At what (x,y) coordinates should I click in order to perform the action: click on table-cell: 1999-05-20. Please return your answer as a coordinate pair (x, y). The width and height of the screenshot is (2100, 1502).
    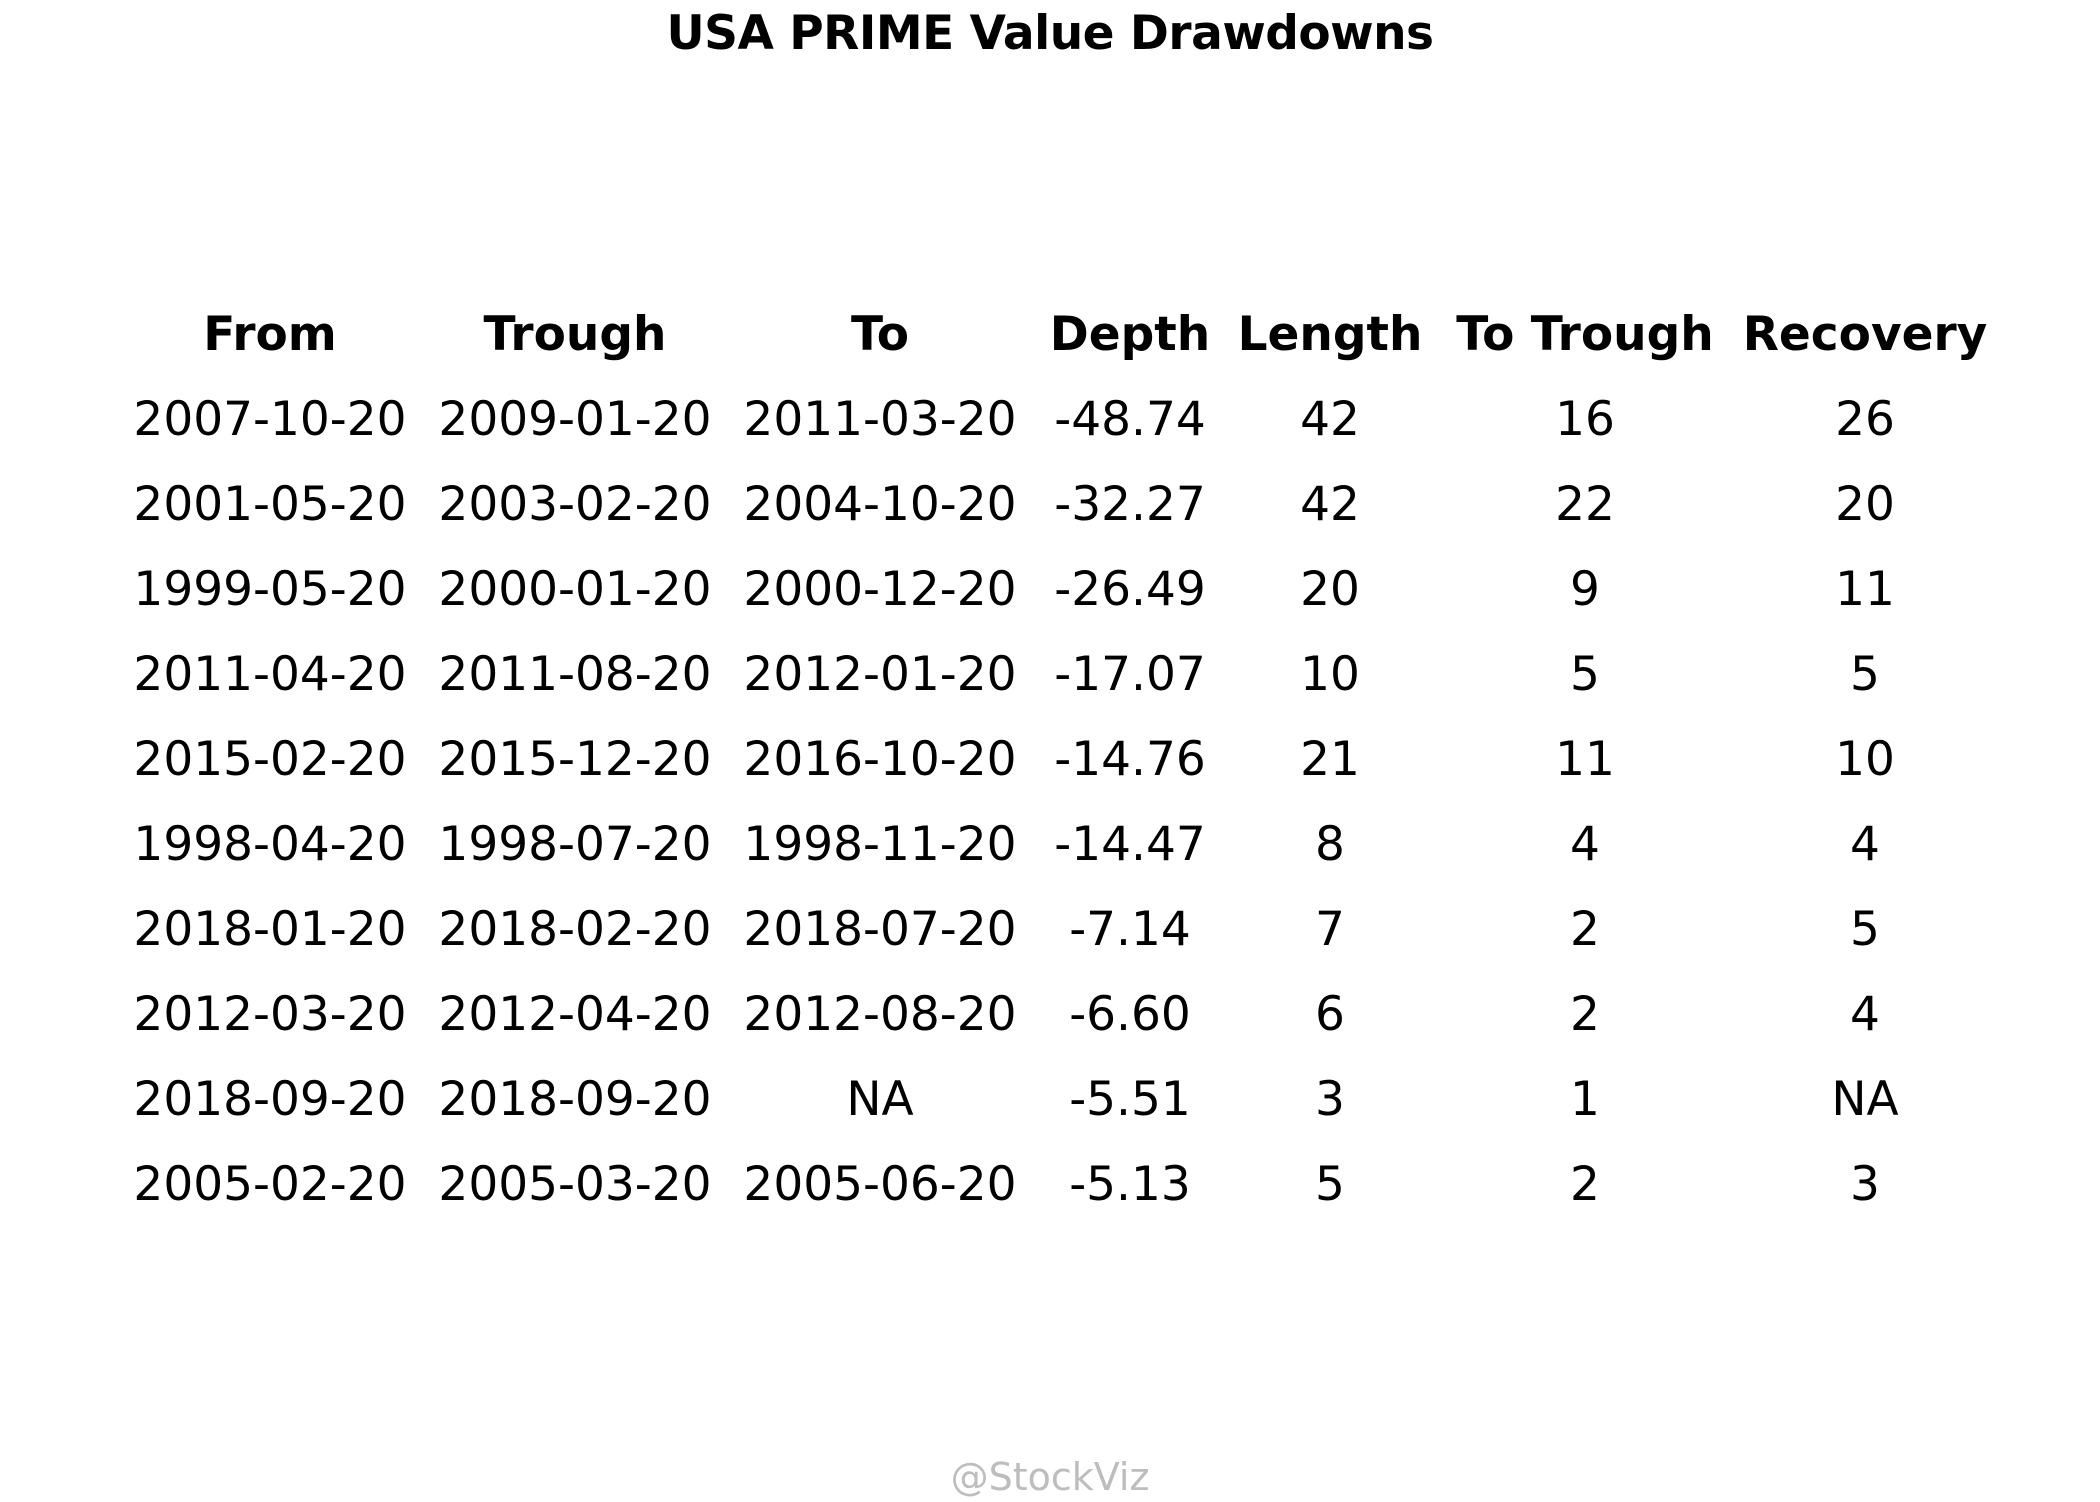
    Looking at the image, I should click on (270, 589).